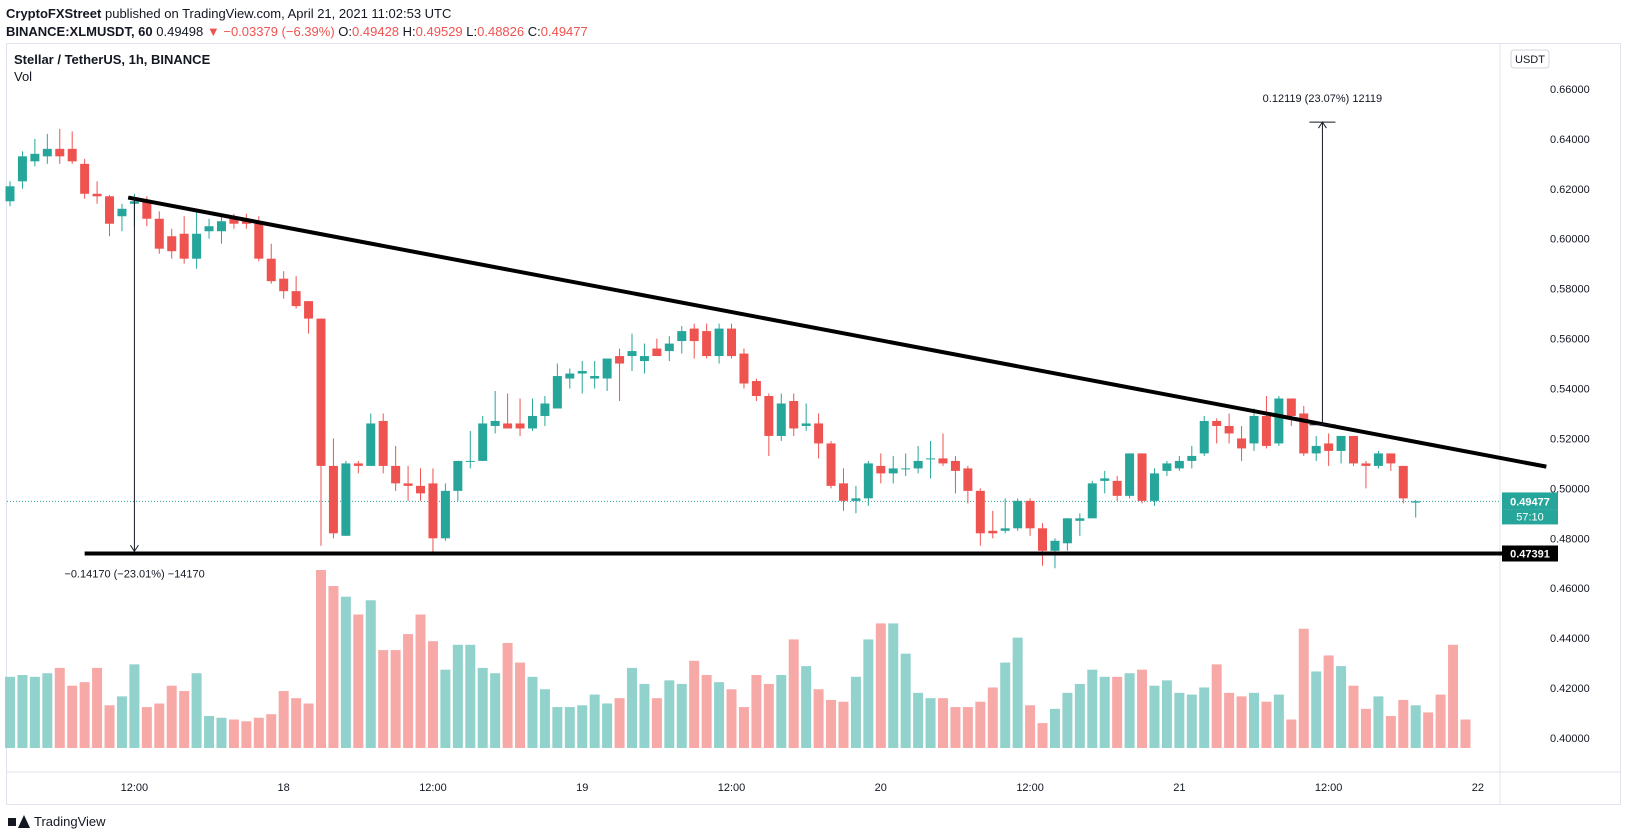 This screenshot has height=840, width=1627. I want to click on currency-label: USDT, so click(1530, 60).